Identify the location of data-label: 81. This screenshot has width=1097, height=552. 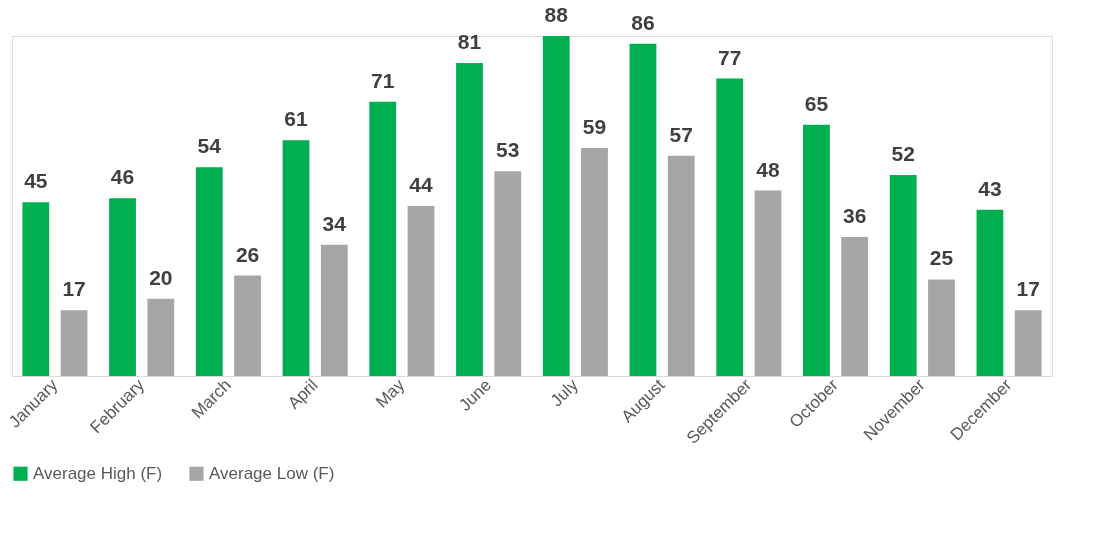
(469, 42).